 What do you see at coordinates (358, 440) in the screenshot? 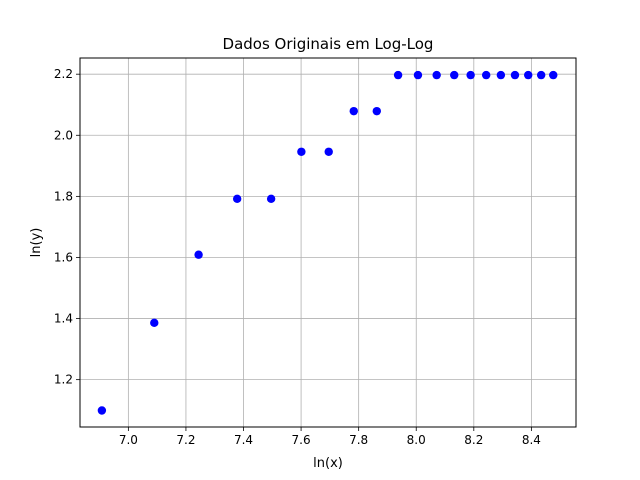
I see `x-tick-label: 7.8` at bounding box center [358, 440].